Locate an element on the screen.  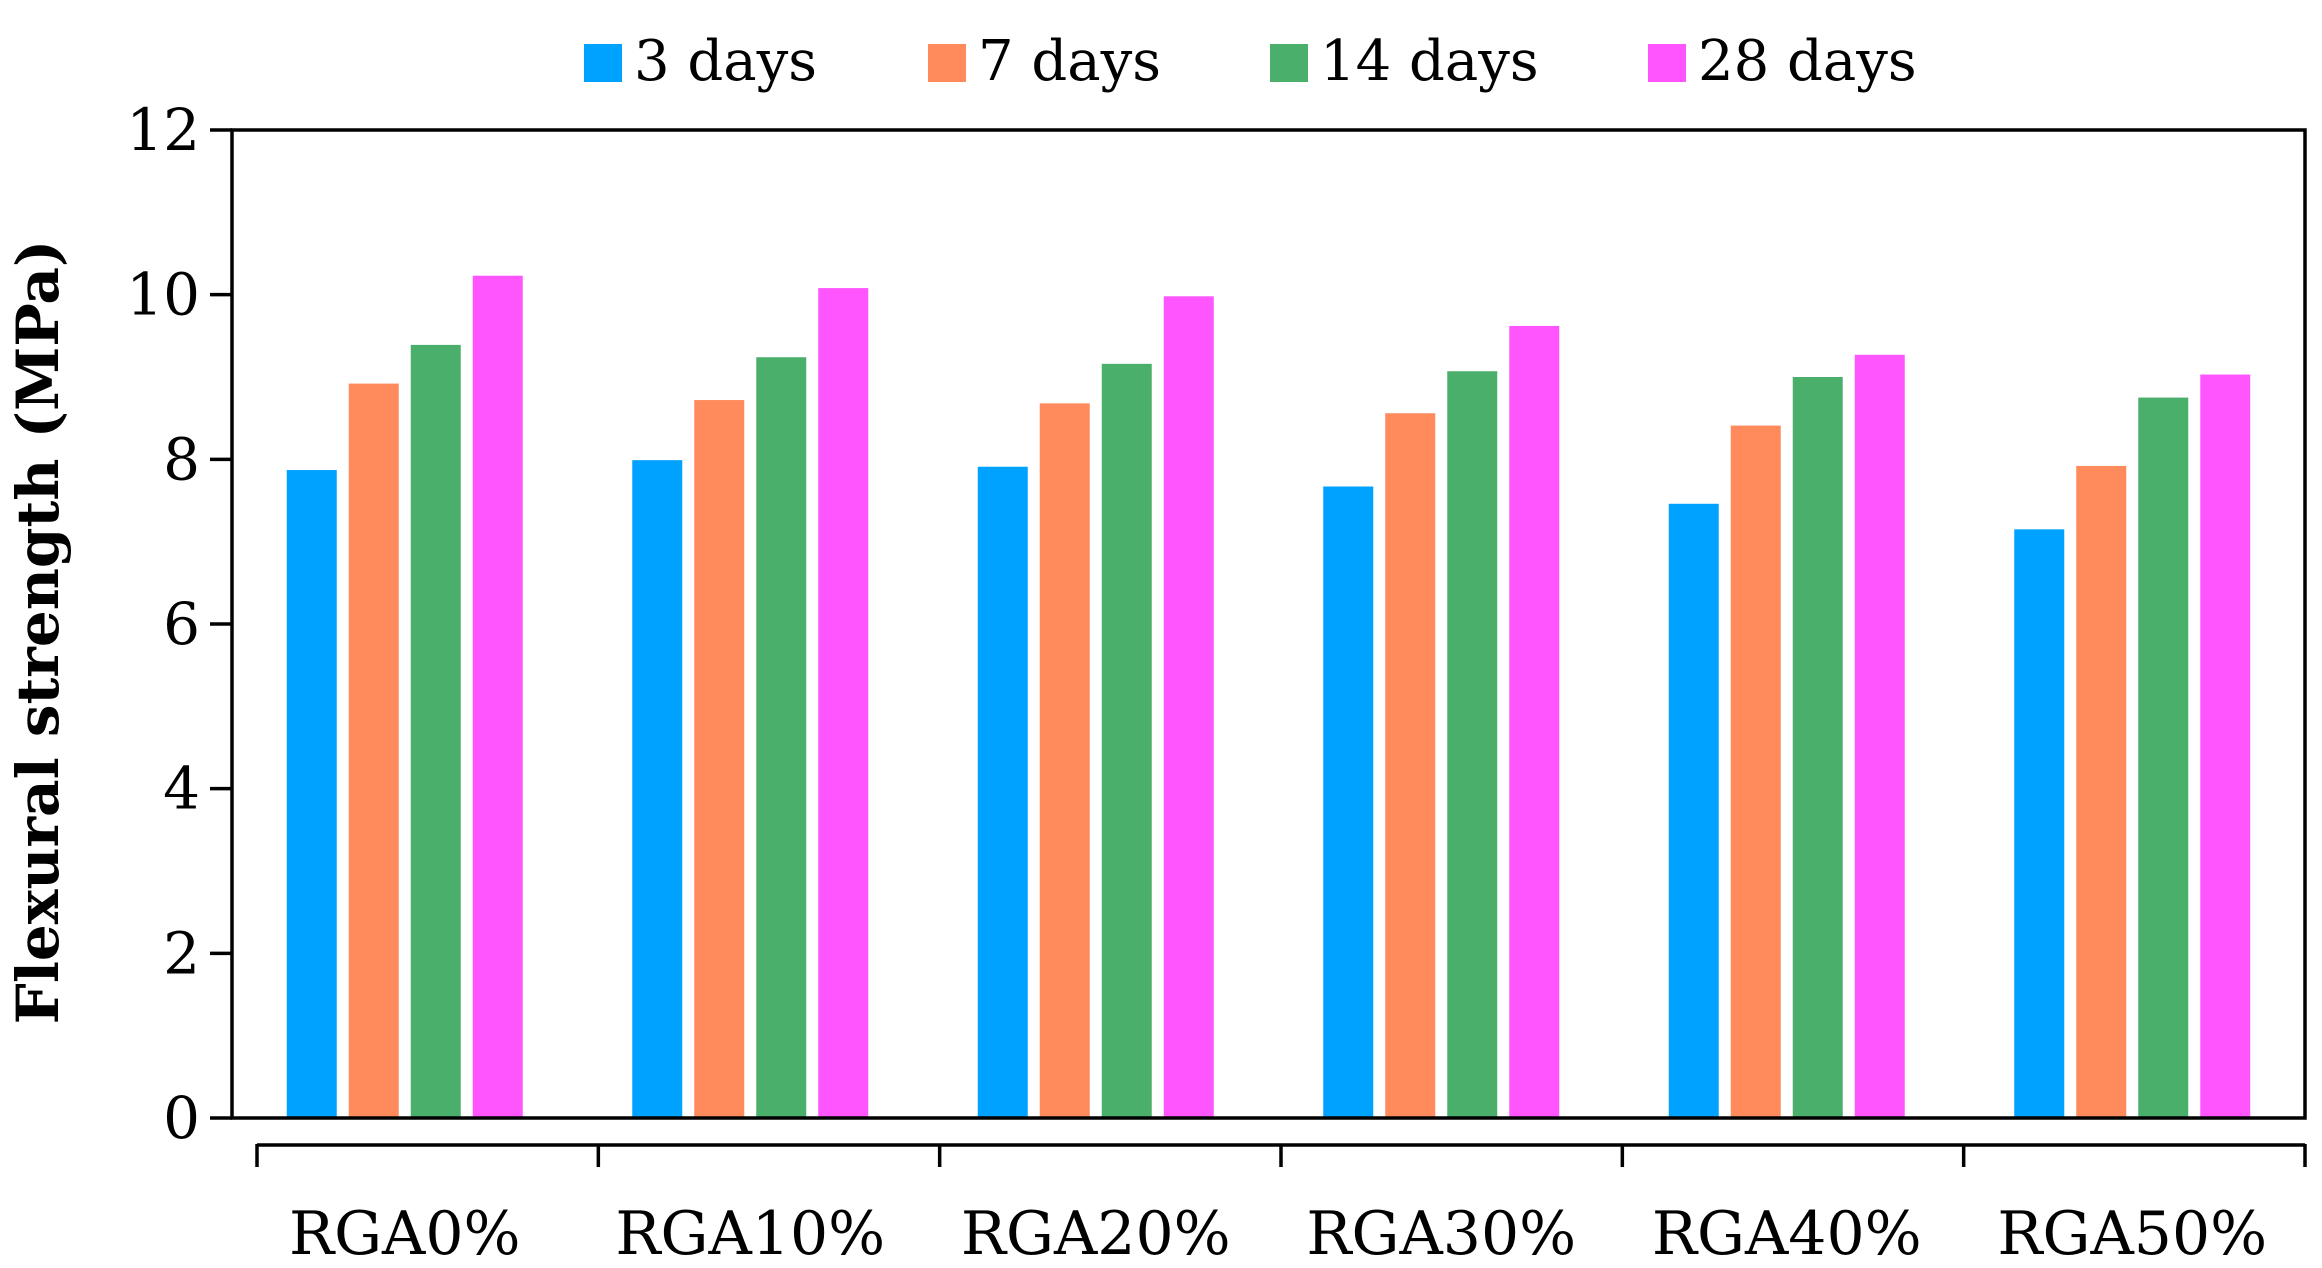
x-category-label: RGA10% is located at coordinates (750, 1233).